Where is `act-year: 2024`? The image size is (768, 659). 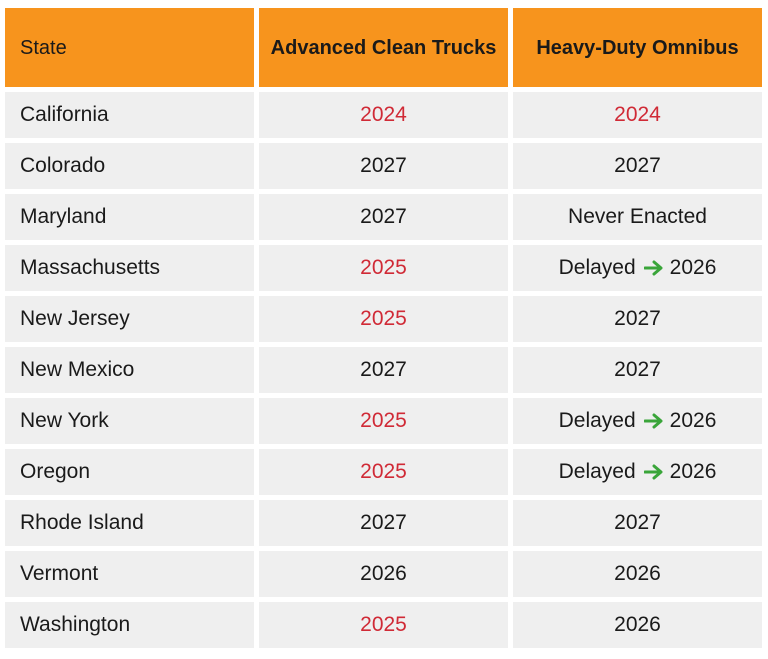 act-year: 2024 is located at coordinates (383, 115).